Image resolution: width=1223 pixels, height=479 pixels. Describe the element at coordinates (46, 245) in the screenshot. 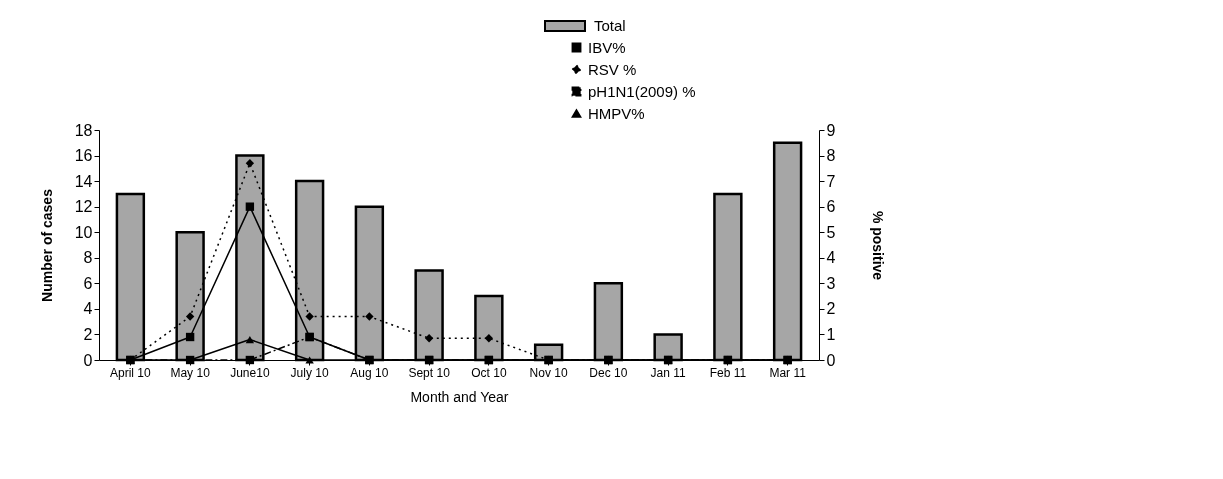

I see `y-axis-title: Number of cases` at that location.